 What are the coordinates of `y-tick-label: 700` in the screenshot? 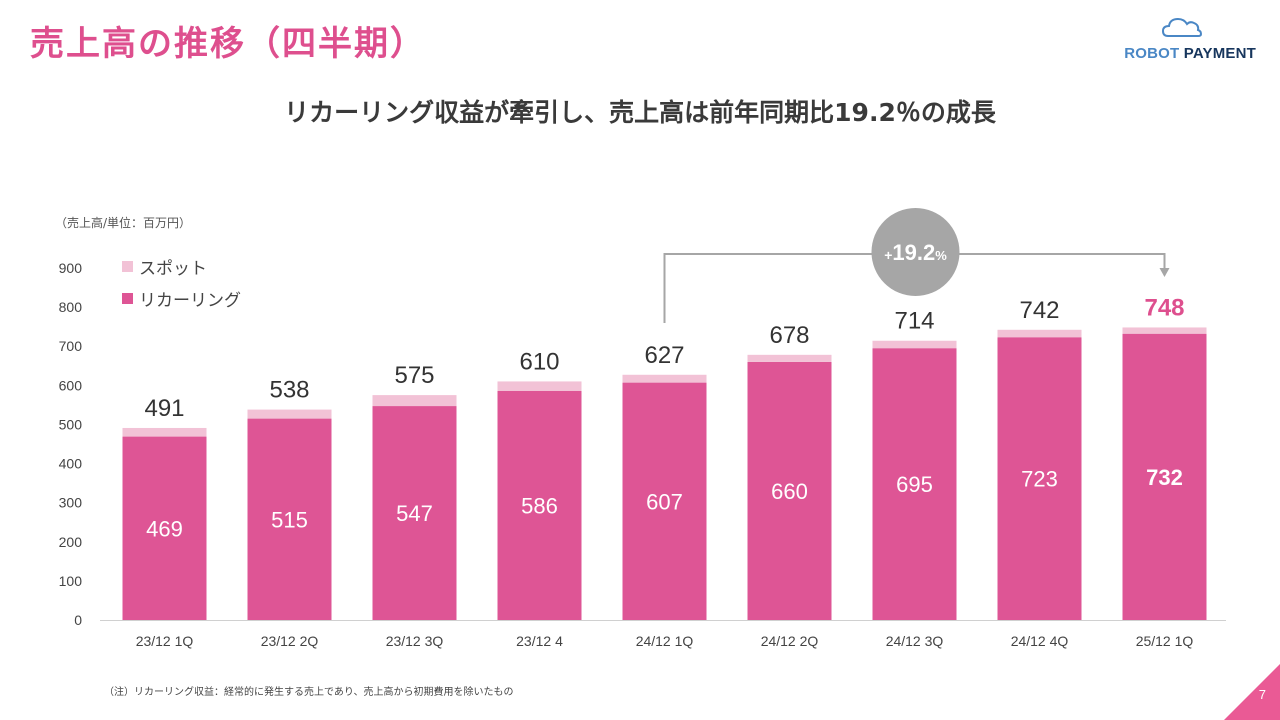 It's located at (71, 346).